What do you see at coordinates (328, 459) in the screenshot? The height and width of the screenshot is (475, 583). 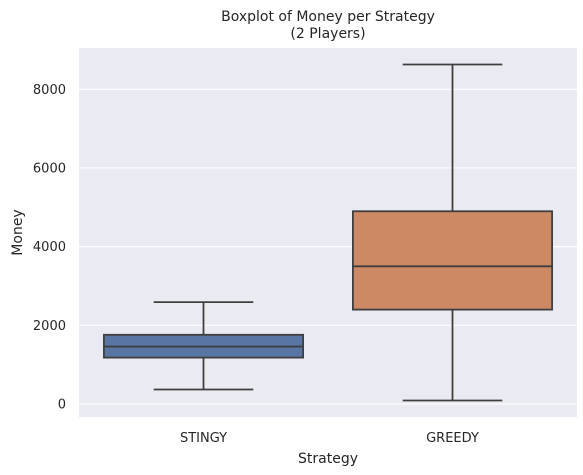 I see `x-axis-label: Strategy` at bounding box center [328, 459].